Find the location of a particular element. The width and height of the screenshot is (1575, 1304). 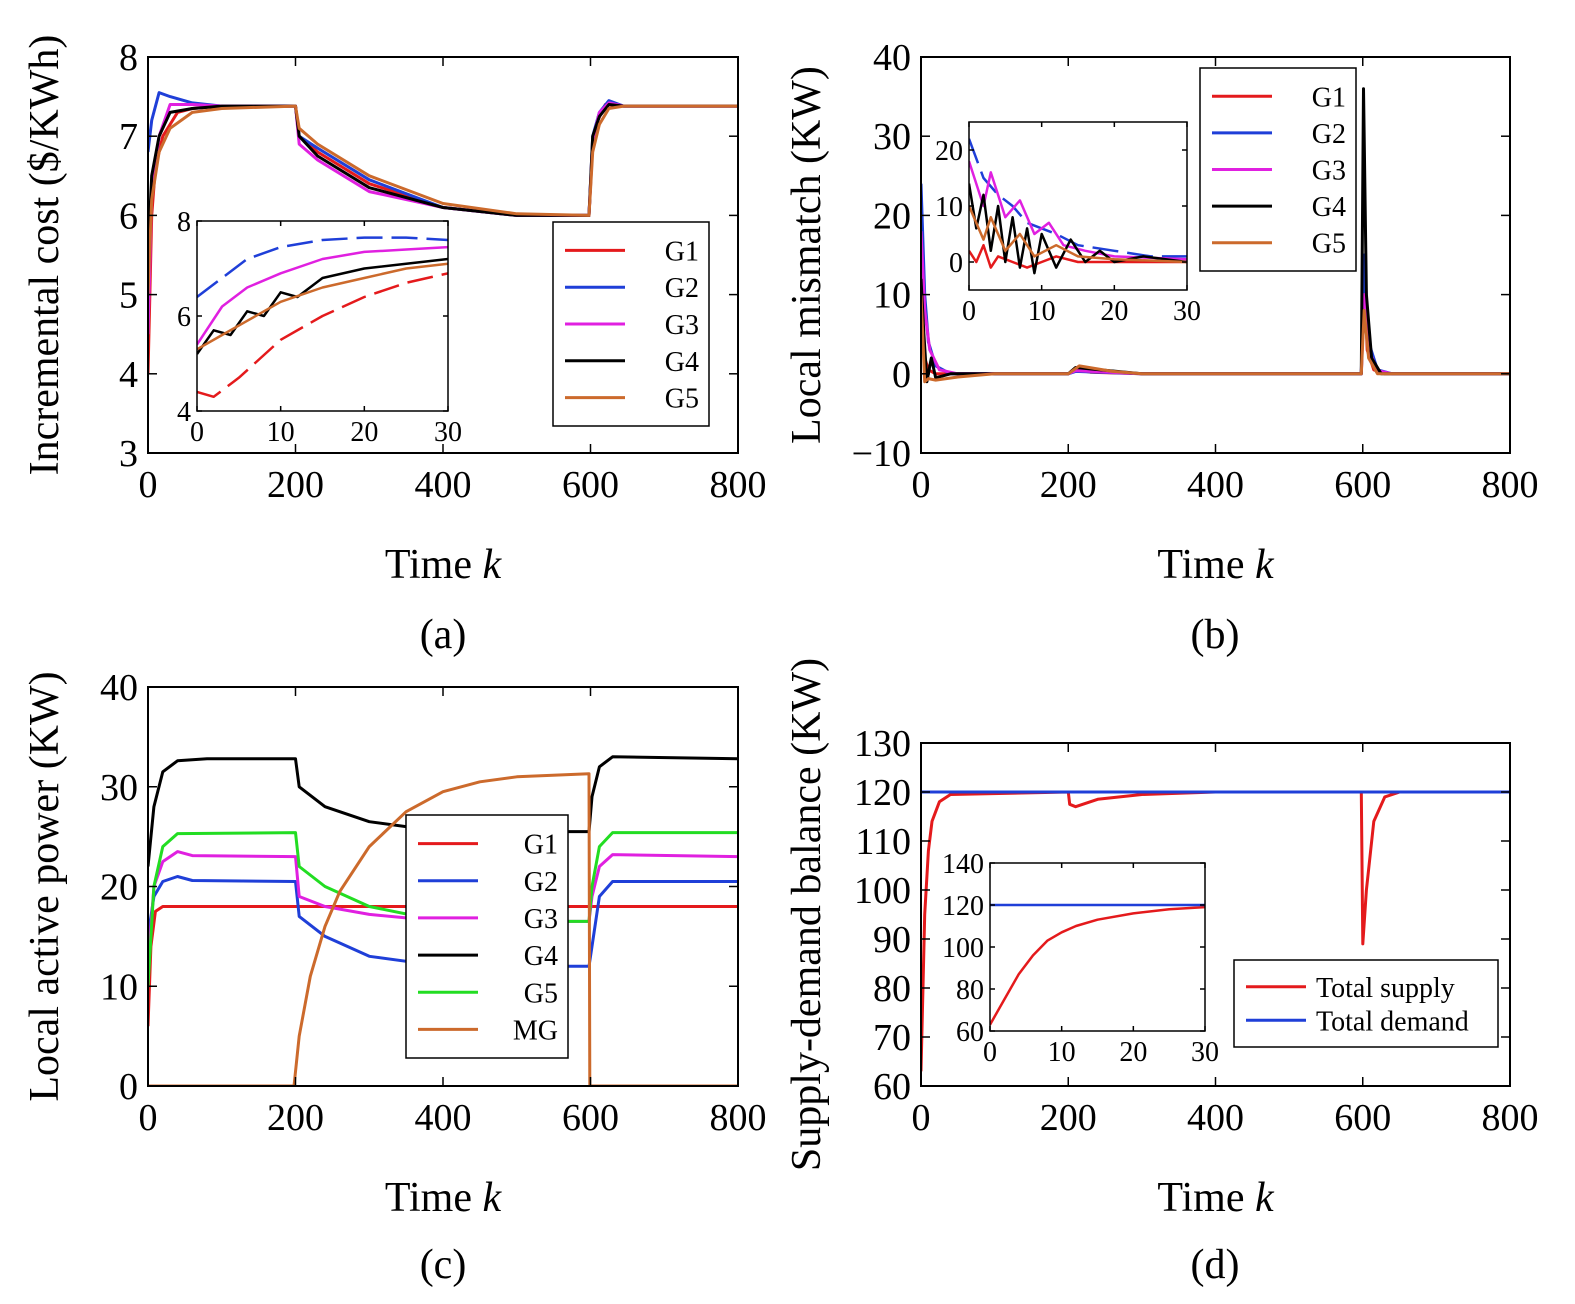

panel-b-inset-series-group is located at coordinates (1078, 206).